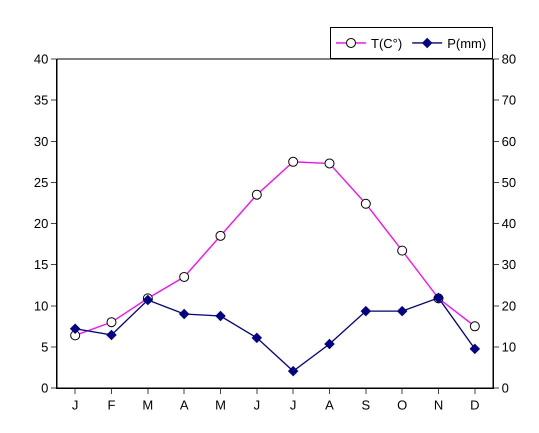 This screenshot has width=539, height=433. I want to click on y-tick-label: 10, so click(41, 306).